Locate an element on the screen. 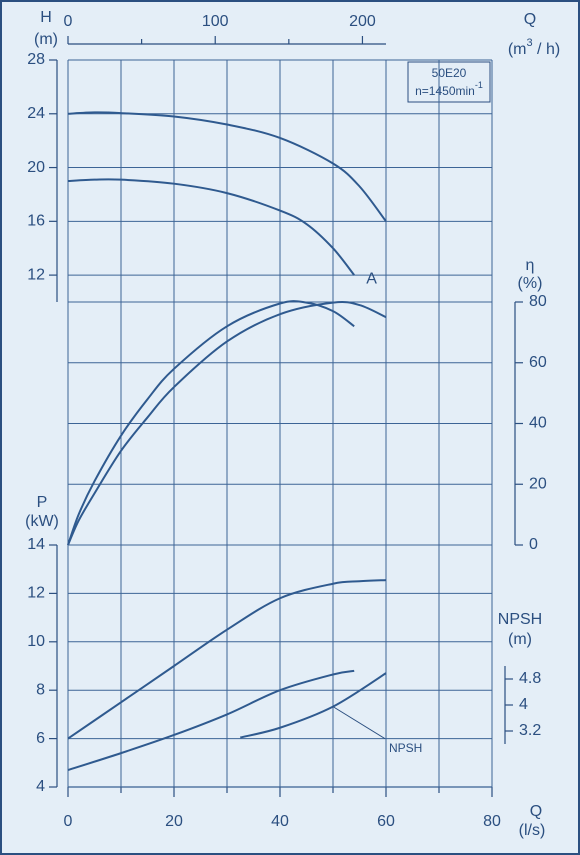  speed-text: n=1450min is located at coordinates (445, 91).